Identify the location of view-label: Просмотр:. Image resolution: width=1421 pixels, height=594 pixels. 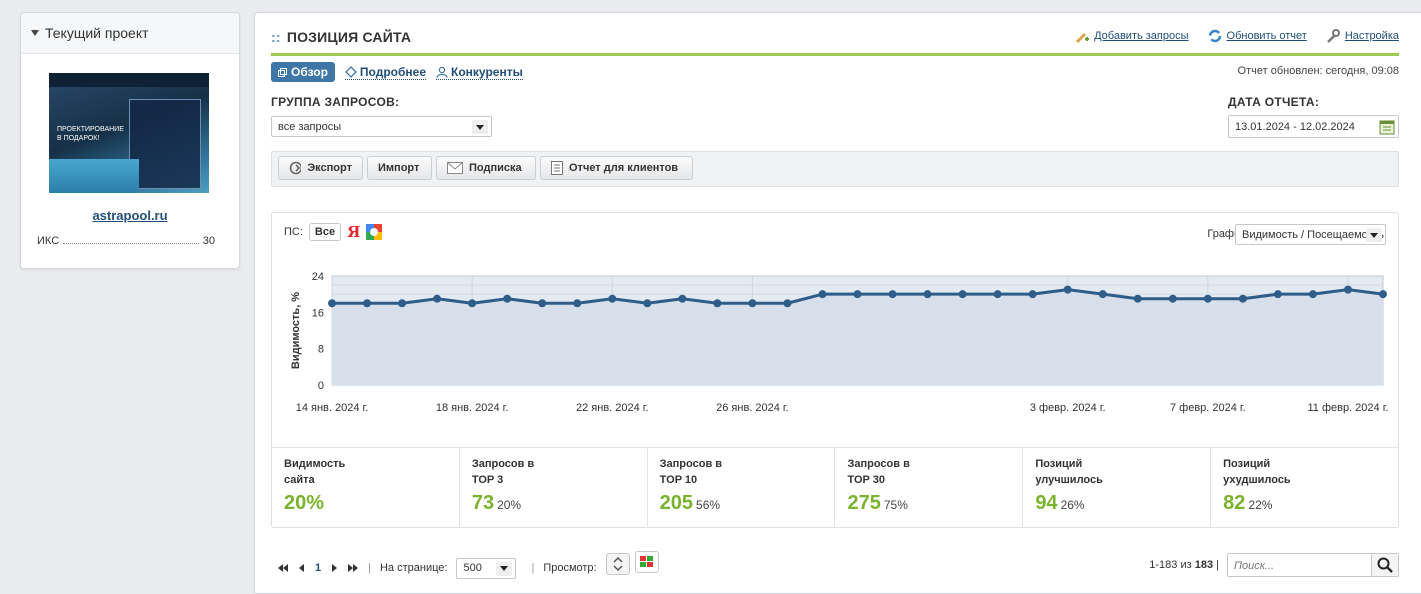
(570, 568).